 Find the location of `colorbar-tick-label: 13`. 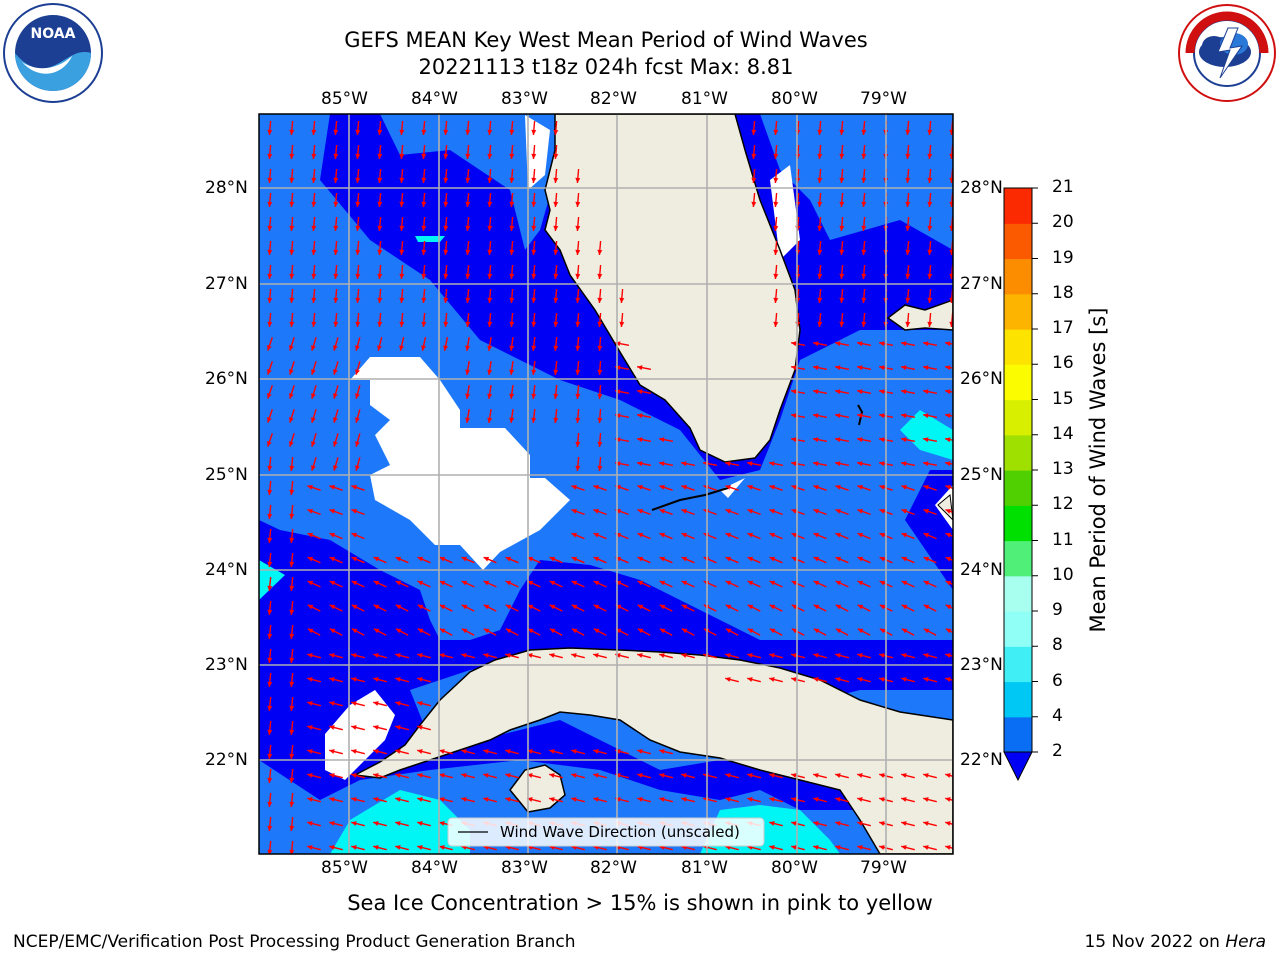

colorbar-tick-label: 13 is located at coordinates (1063, 469).